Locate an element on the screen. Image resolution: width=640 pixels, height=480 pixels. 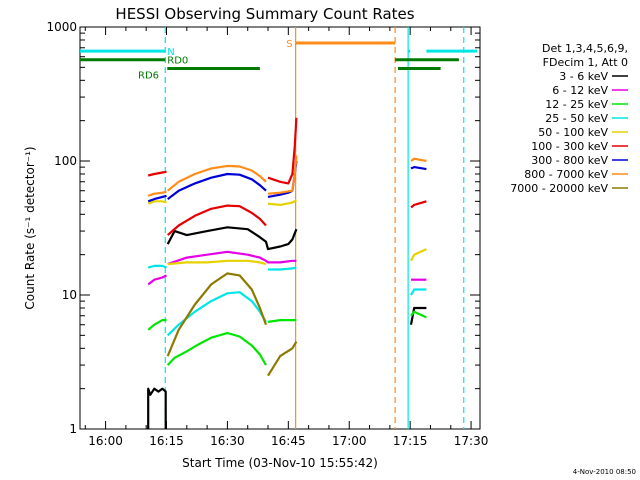
flag-label: N is located at coordinates (170, 52).